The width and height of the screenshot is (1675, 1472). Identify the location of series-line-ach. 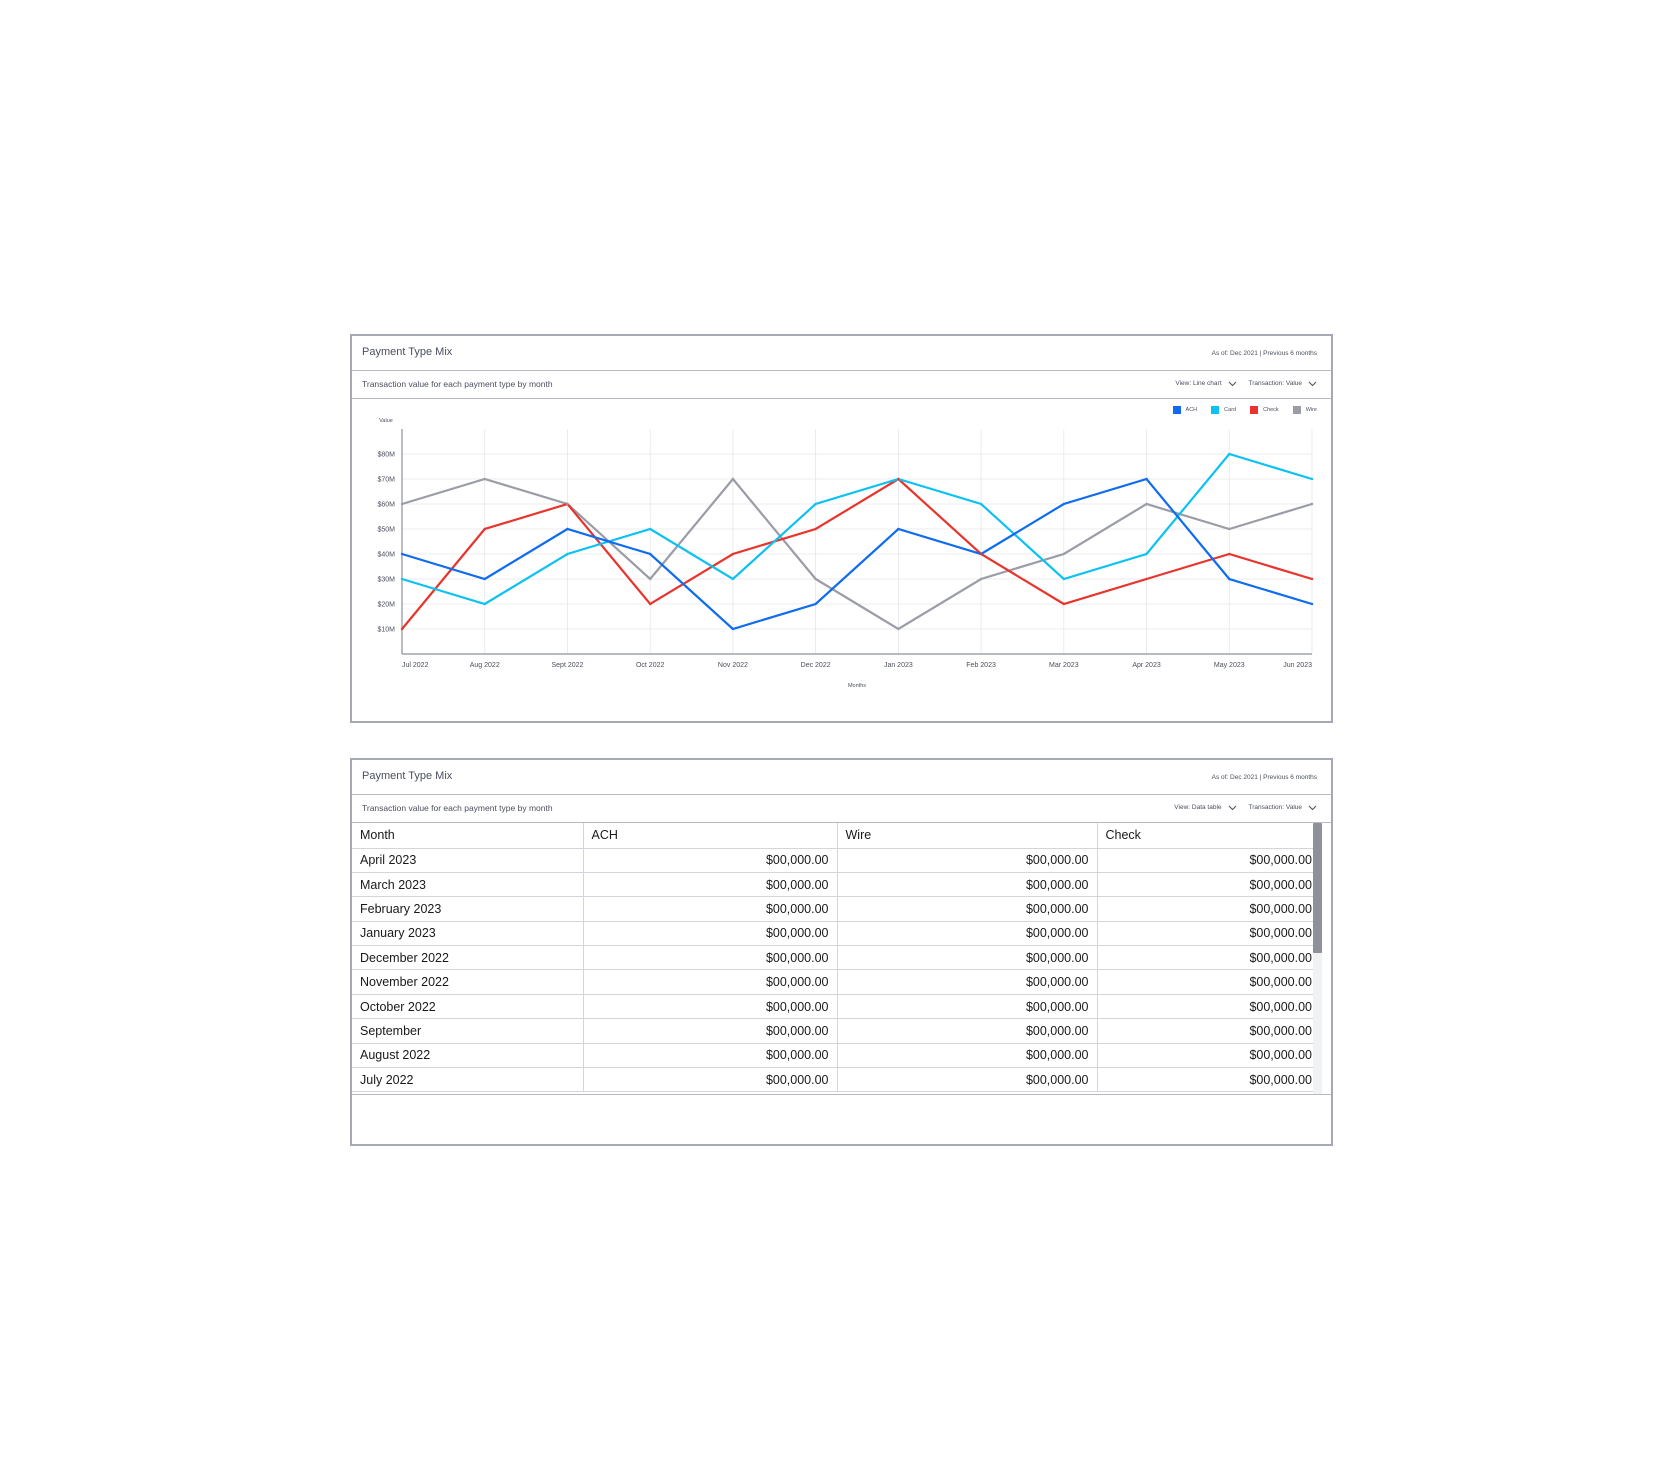
(857, 554).